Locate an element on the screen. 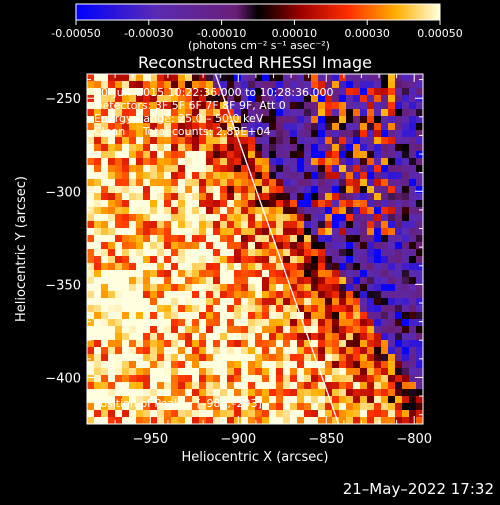  colorbar-tick-label: 0.00050 is located at coordinates (440, 33).